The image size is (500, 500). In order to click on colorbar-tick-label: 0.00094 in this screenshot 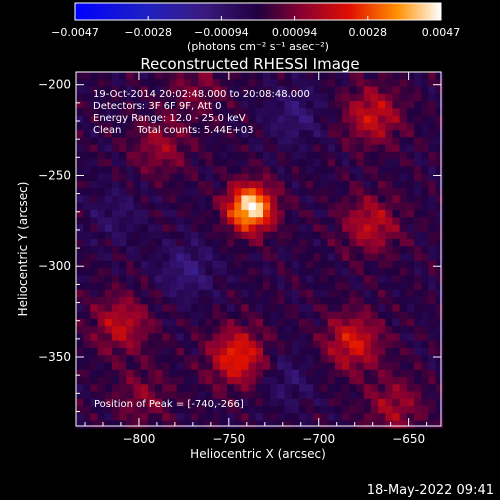, I will do `click(295, 32)`.